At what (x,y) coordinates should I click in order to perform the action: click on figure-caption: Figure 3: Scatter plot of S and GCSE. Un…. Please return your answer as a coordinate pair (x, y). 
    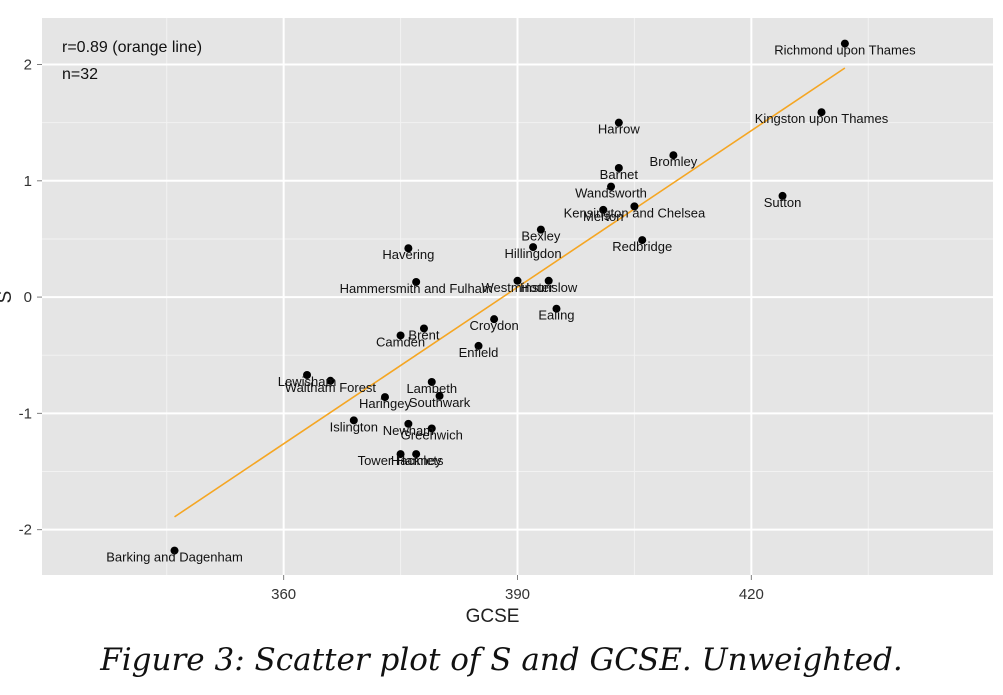
    Looking at the image, I should click on (501, 660).